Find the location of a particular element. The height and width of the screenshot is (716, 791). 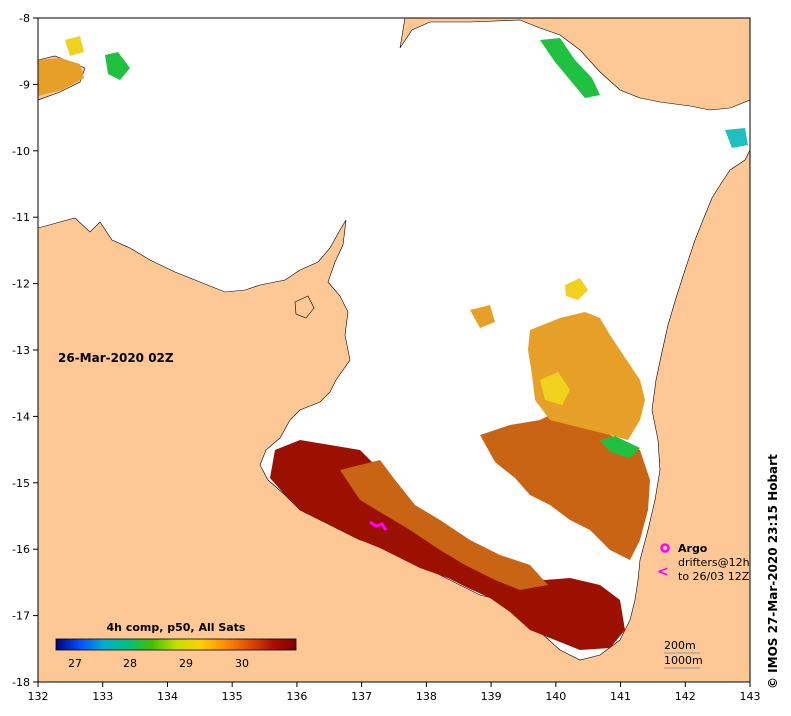

drifters-label: drifters@12h is located at coordinates (714, 562).